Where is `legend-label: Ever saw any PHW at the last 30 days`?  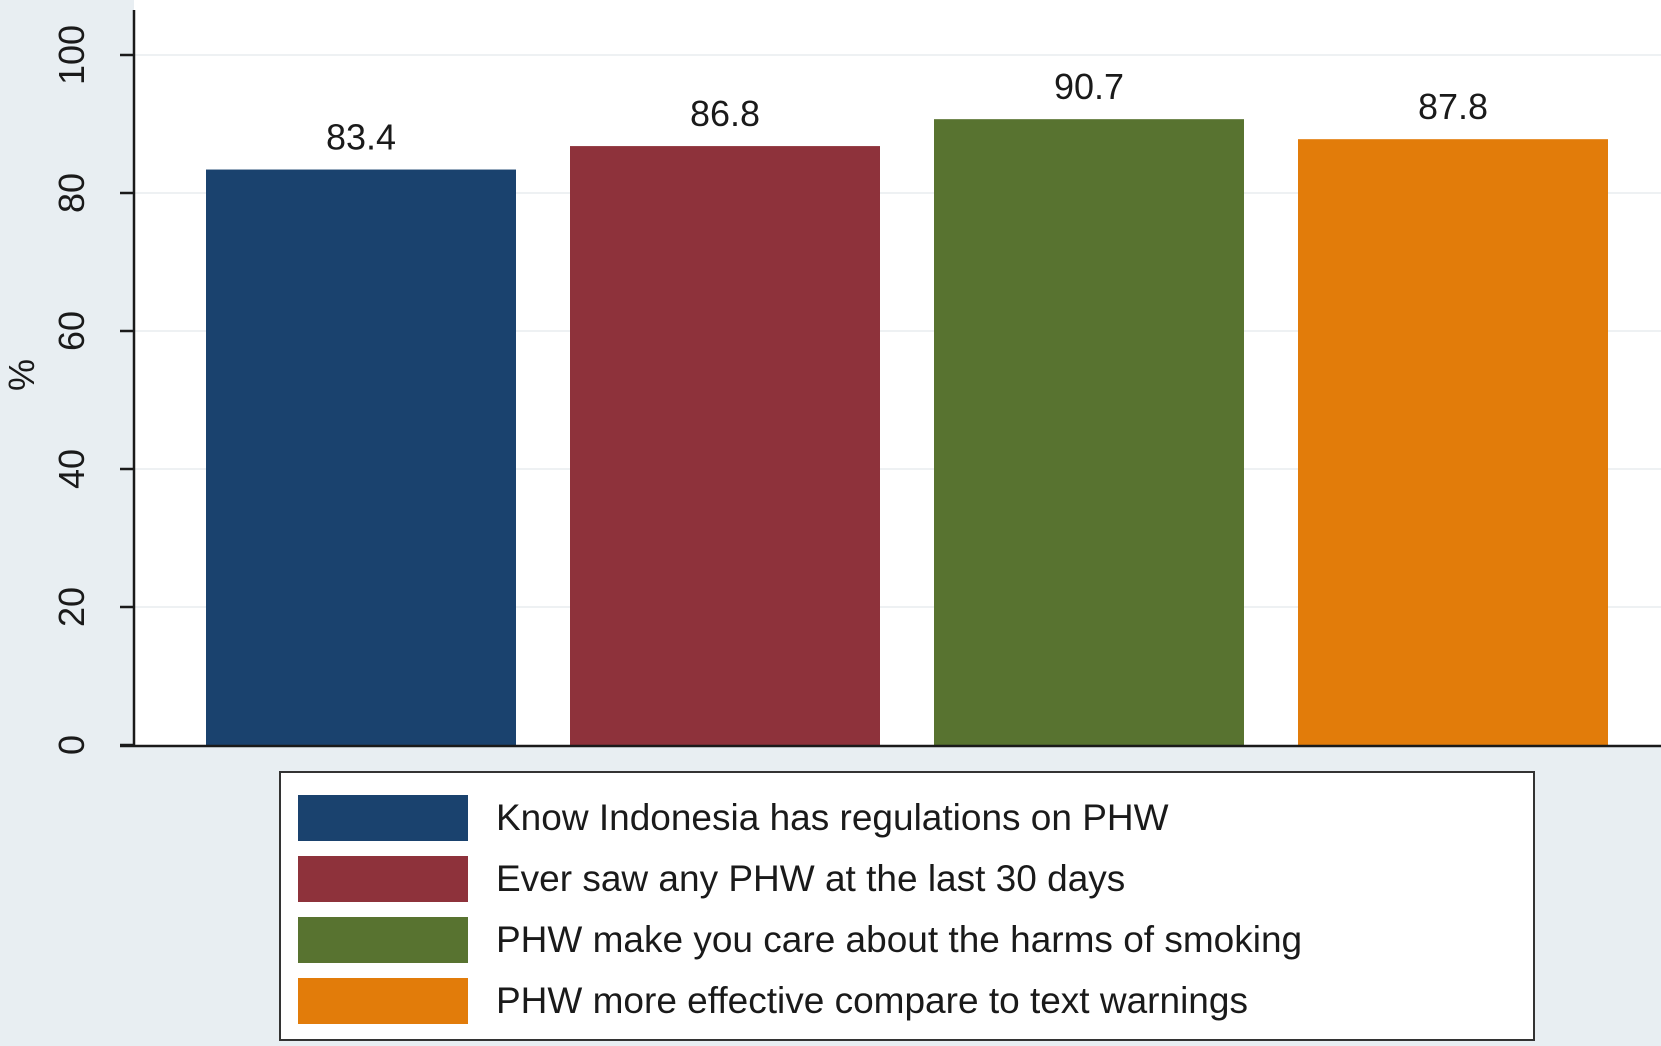
legend-label: Ever saw any PHW at the last 30 days is located at coordinates (810, 878).